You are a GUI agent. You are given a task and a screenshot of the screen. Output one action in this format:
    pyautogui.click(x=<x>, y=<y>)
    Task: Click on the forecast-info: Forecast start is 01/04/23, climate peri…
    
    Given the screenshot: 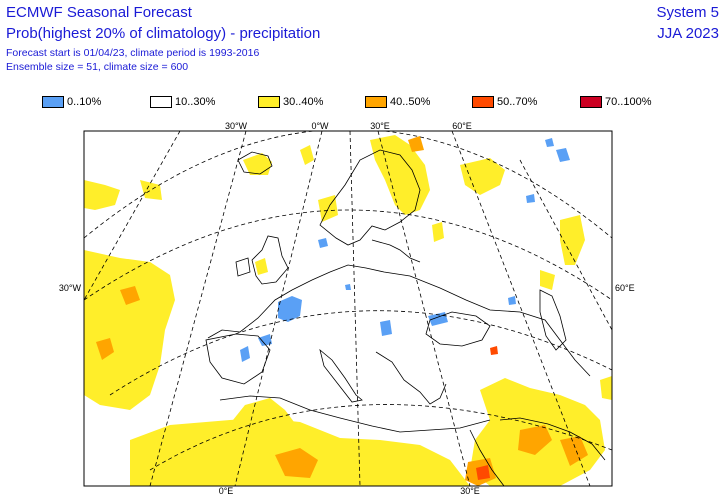 What is the action you would take?
    pyautogui.click(x=133, y=53)
    